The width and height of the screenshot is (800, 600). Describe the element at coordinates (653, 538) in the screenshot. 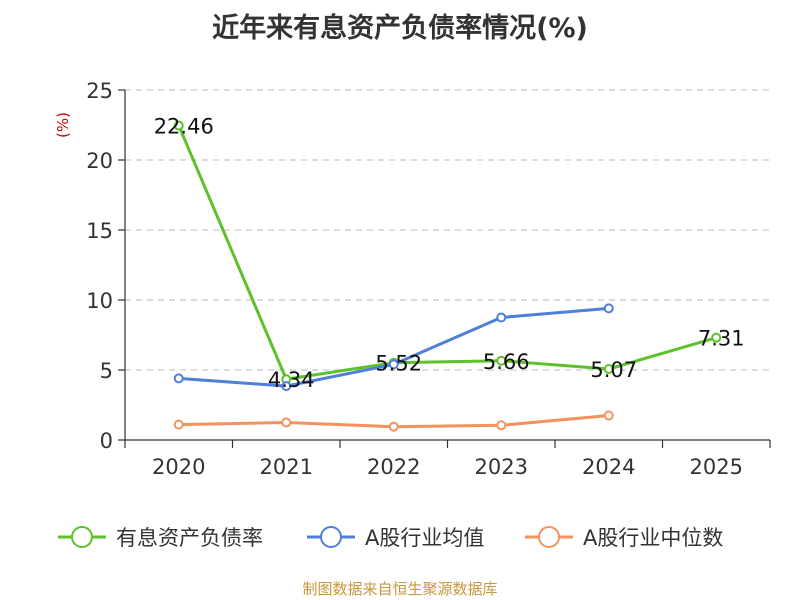

I see `legend-label: A股行业中位数` at that location.